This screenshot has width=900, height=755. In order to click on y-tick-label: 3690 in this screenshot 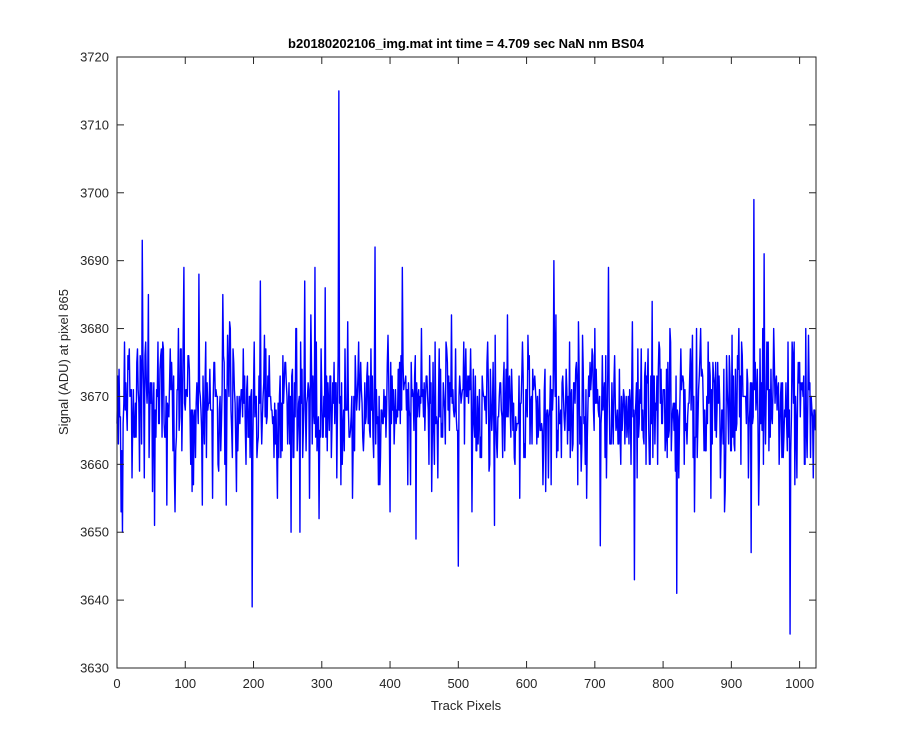, I will do `click(94, 260)`.